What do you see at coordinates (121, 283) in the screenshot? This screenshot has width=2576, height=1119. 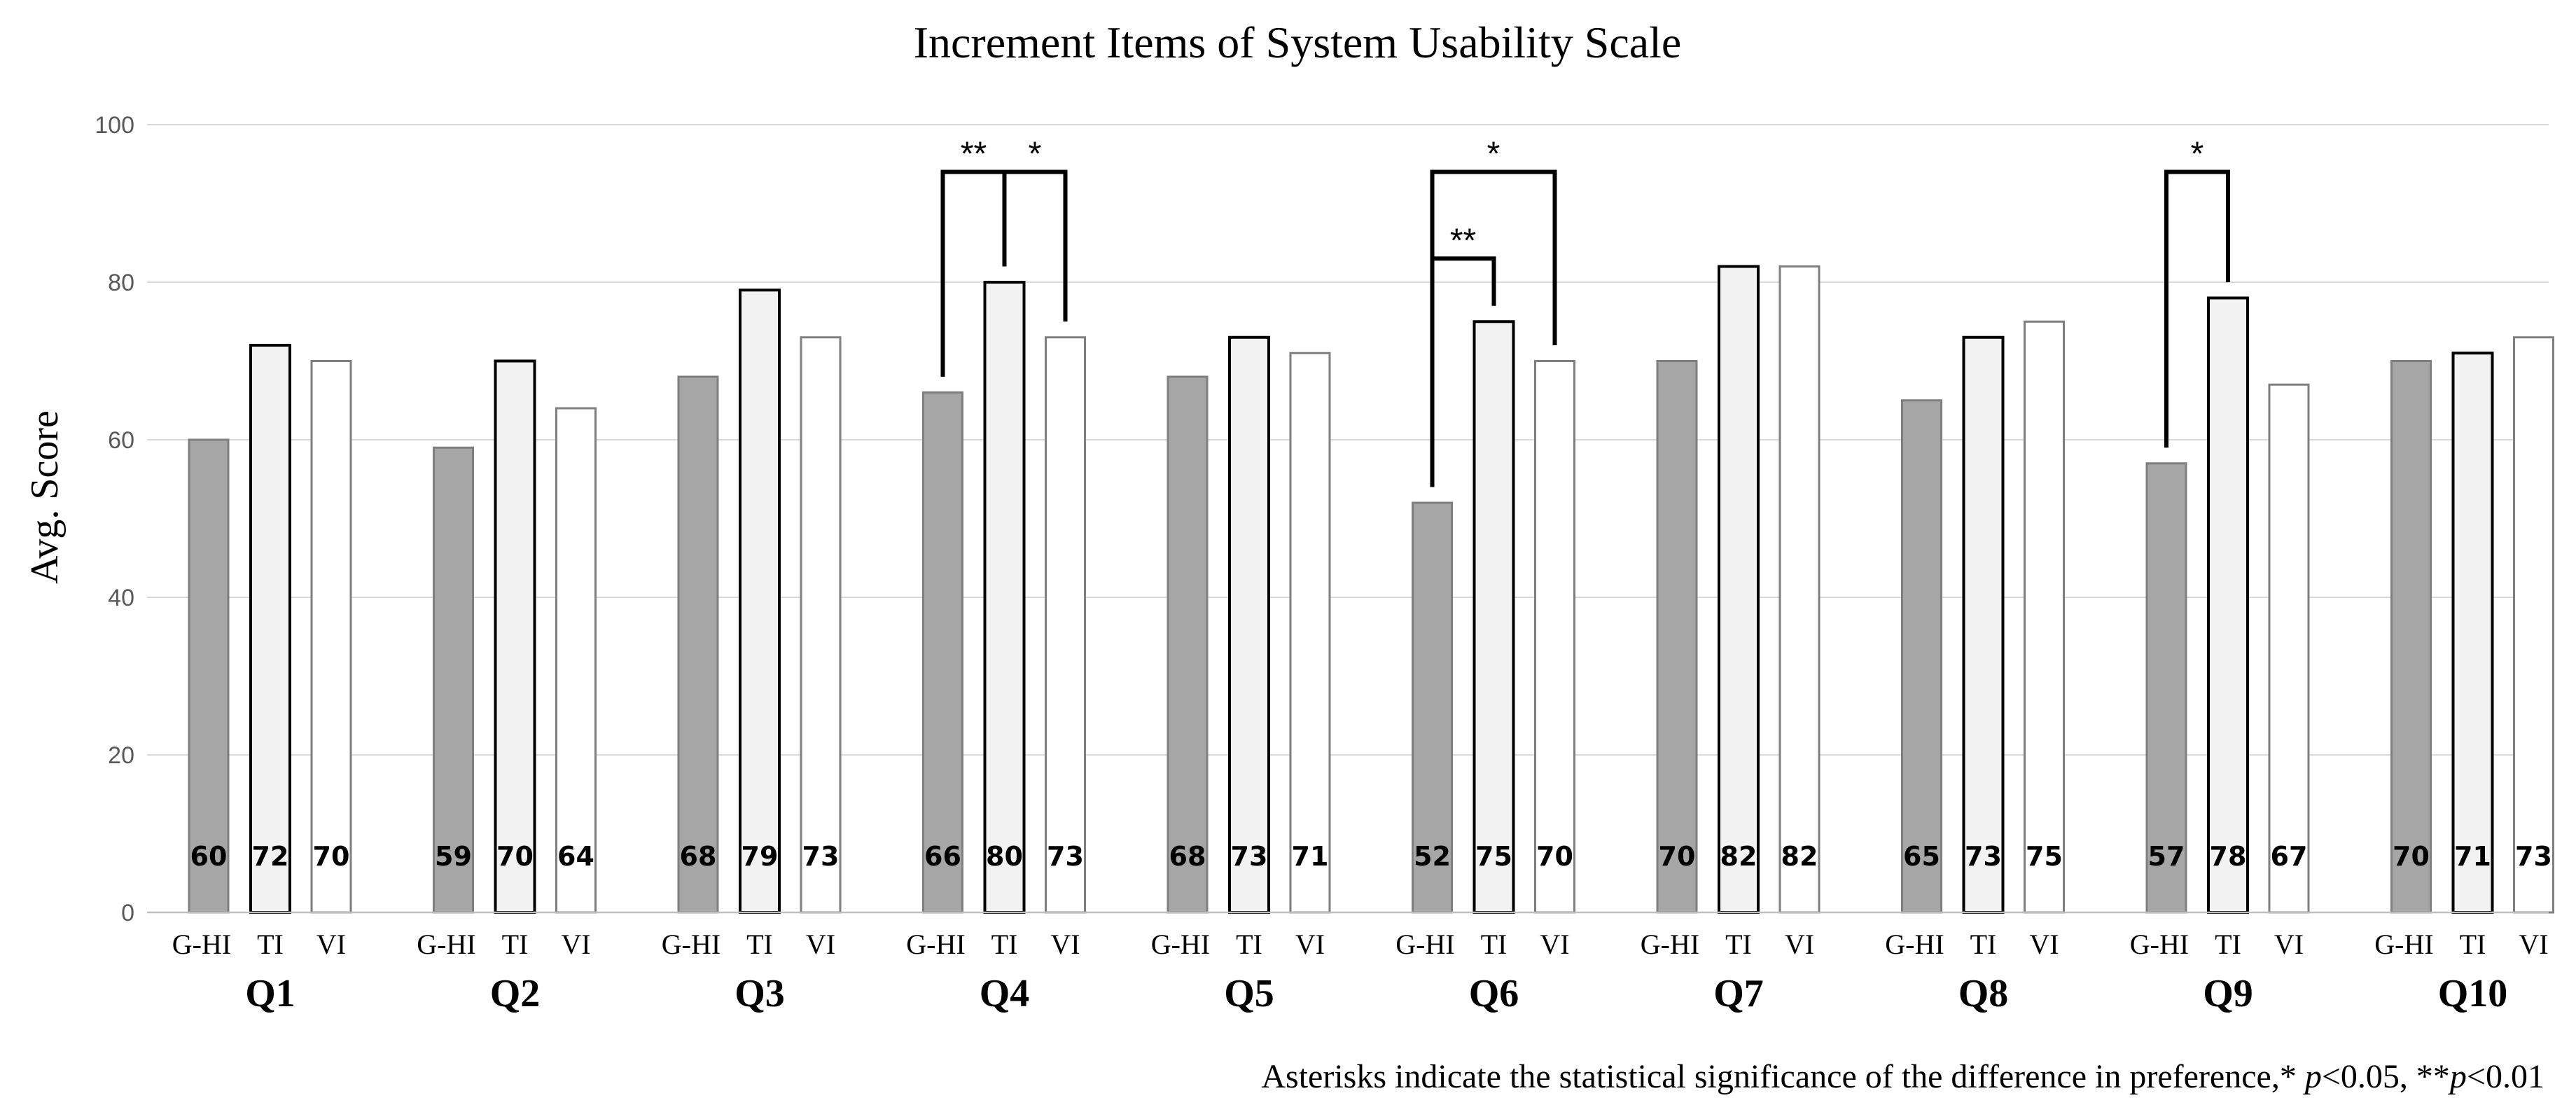 I see `y-tick-label-80: 80` at bounding box center [121, 283].